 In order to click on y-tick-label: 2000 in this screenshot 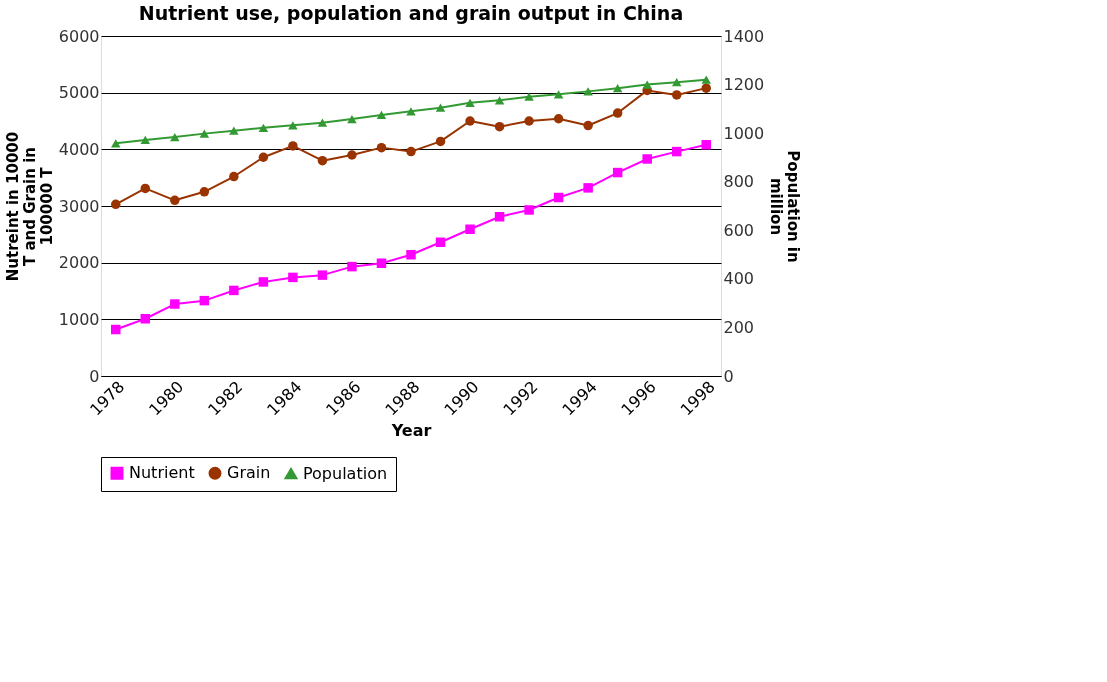, I will do `click(79, 263)`.